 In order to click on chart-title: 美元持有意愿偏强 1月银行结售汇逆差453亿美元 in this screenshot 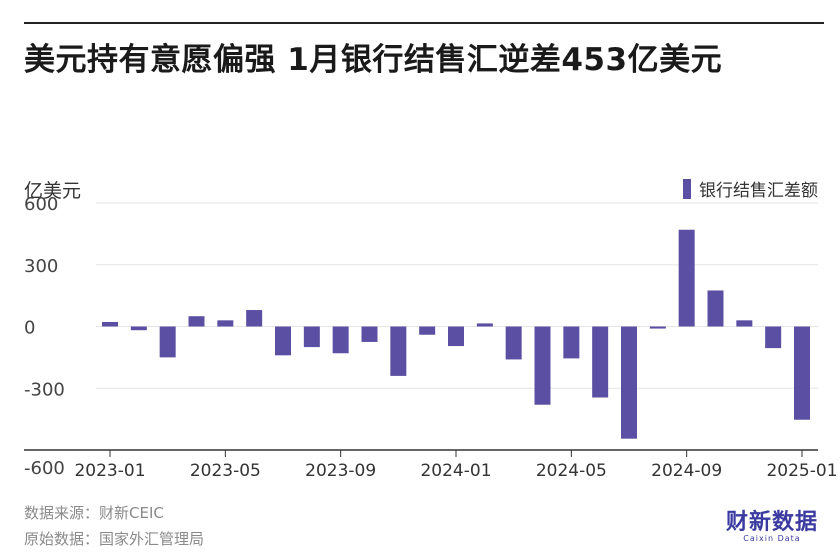, I will do `click(373, 60)`.